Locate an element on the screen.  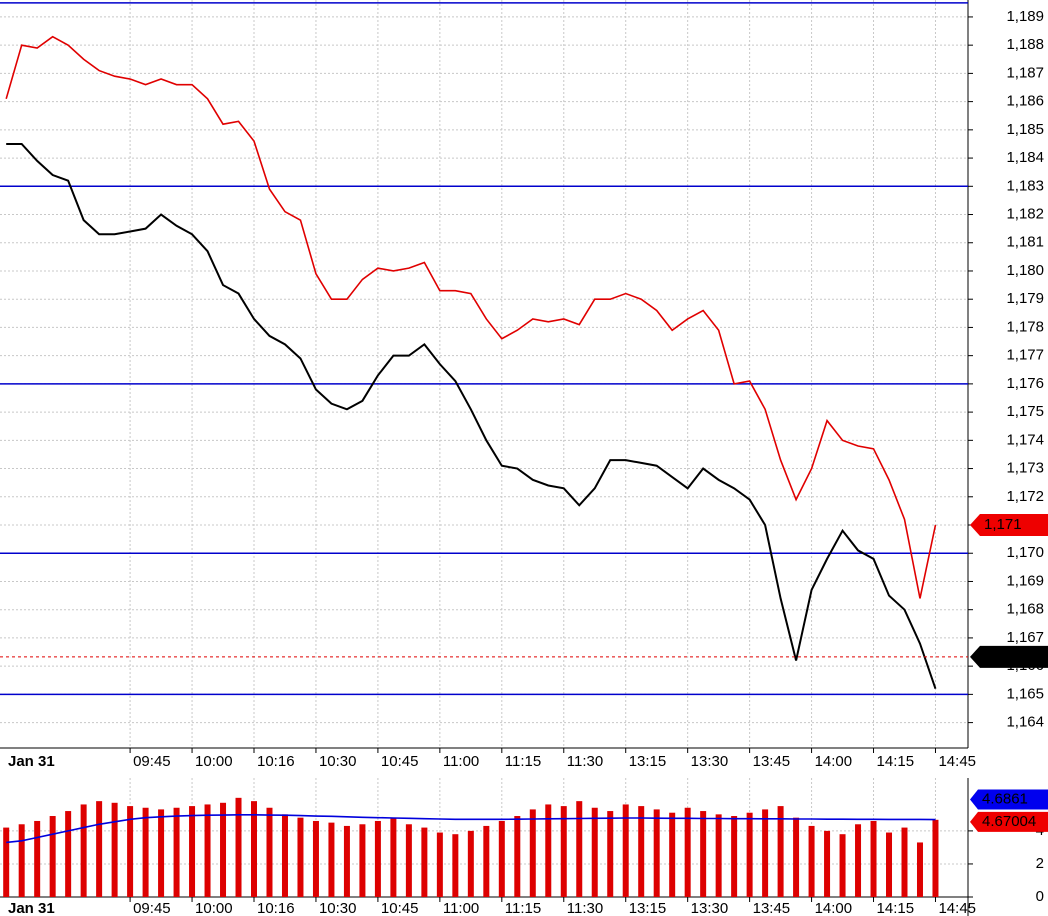
y-tick-label: 1,177 is located at coordinates (1025, 355).